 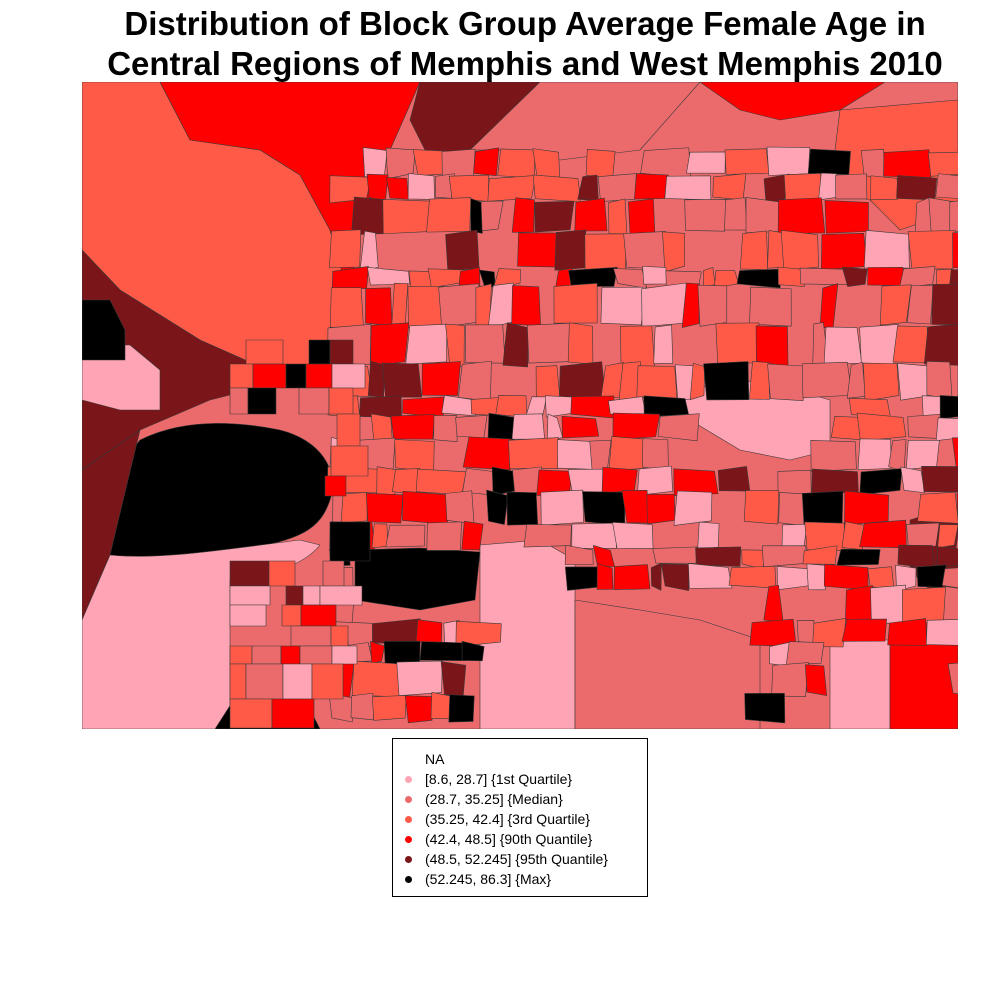 I want to click on region-southeast-pink, so click(x=860, y=684).